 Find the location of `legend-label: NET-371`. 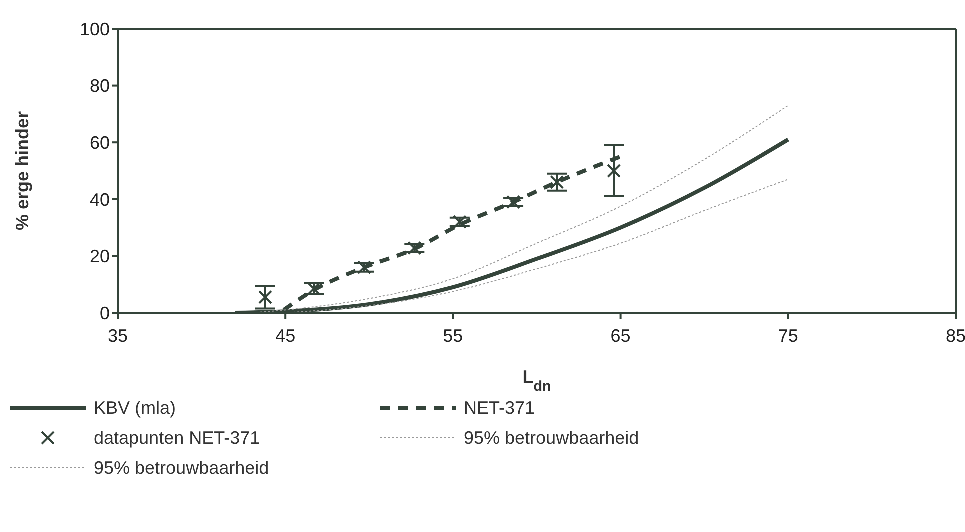

legend-label: NET-371 is located at coordinates (500, 408).